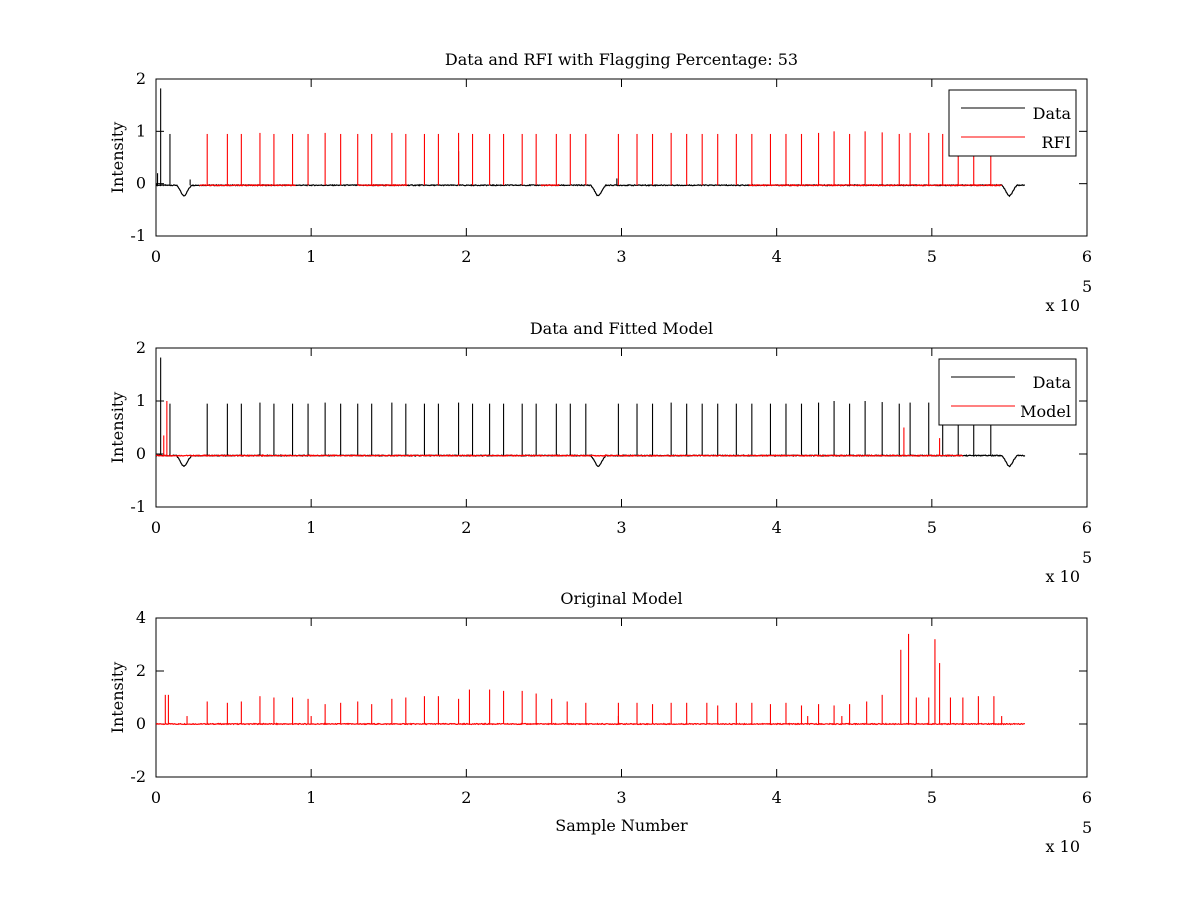 The height and width of the screenshot is (900, 1200). What do you see at coordinates (141, 617) in the screenshot?
I see `y-tick-label: 4` at bounding box center [141, 617].